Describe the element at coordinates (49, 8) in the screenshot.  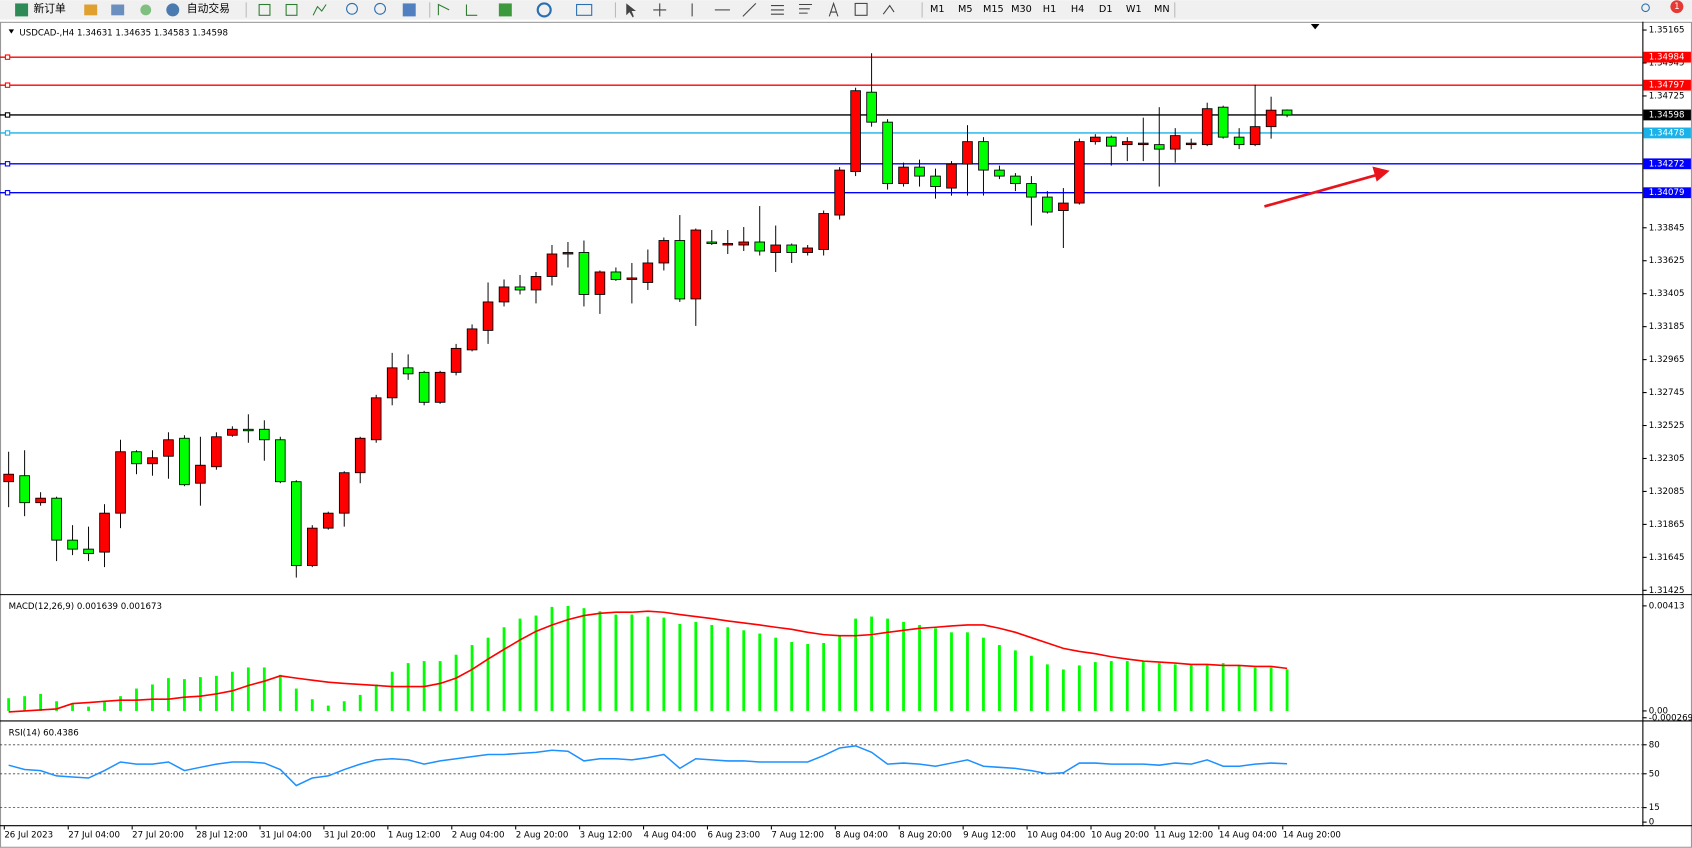
I see `new-order-button: 新订单` at that location.